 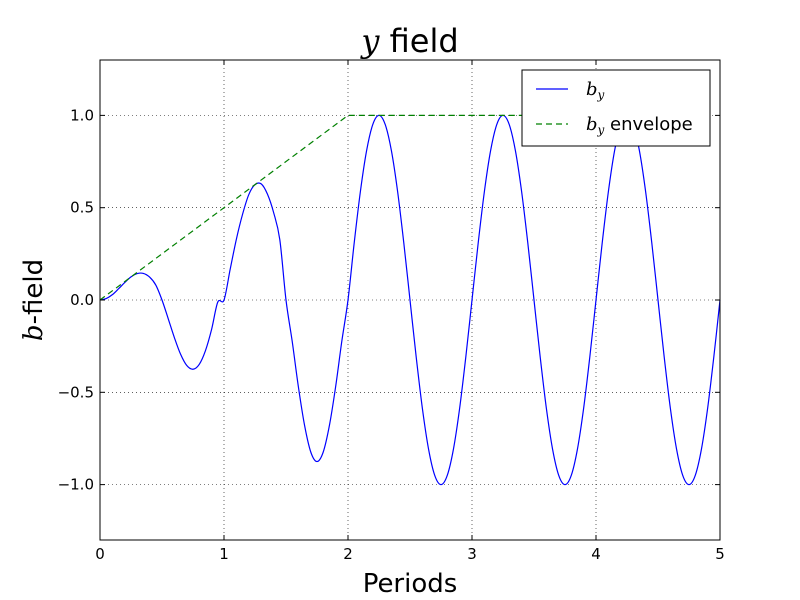 I want to click on y-tick-label: −0.5, so click(x=76, y=392).